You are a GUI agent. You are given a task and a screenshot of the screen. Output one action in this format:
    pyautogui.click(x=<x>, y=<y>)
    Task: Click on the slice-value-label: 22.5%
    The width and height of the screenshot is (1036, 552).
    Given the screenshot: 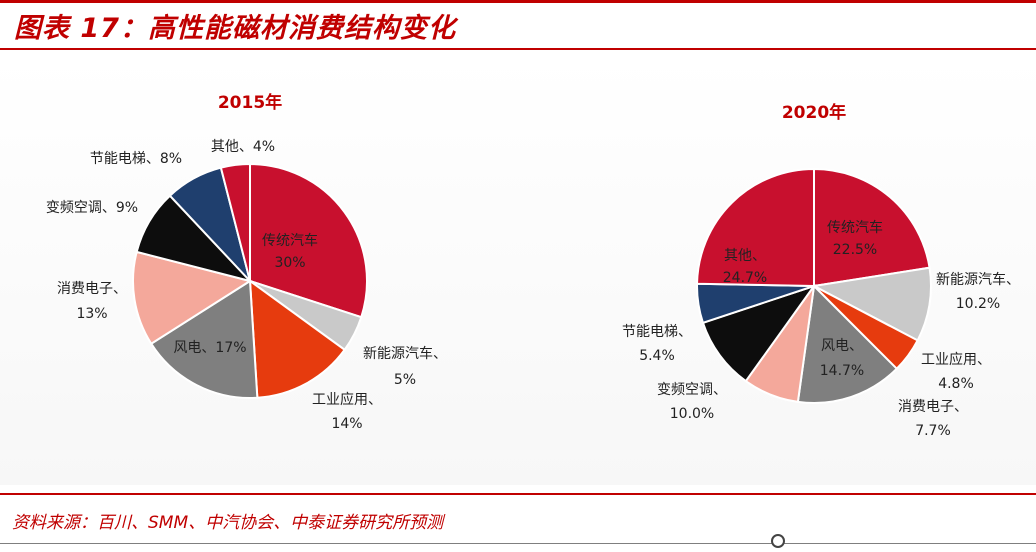 What is the action you would take?
    pyautogui.click(x=855, y=250)
    